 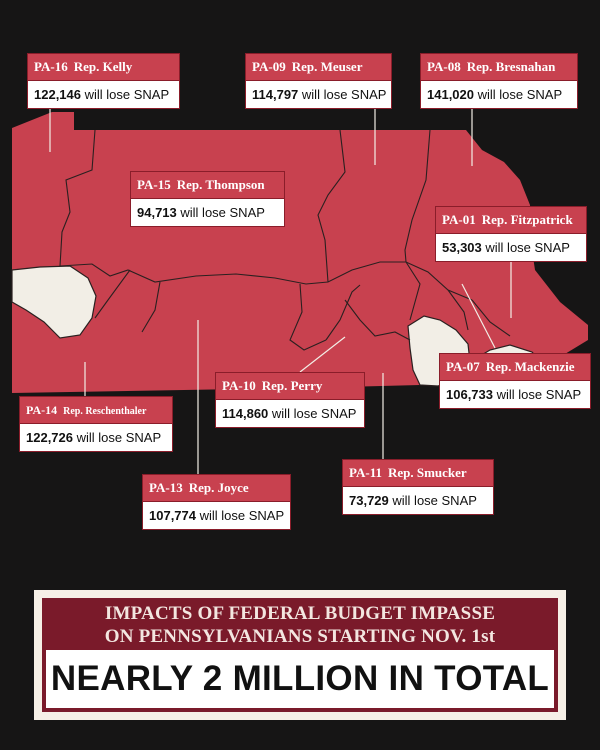 I want to click on callout-pa-13: PA-13 Rep. Joyce 107,774 will lose SNAP, so click(x=216, y=502).